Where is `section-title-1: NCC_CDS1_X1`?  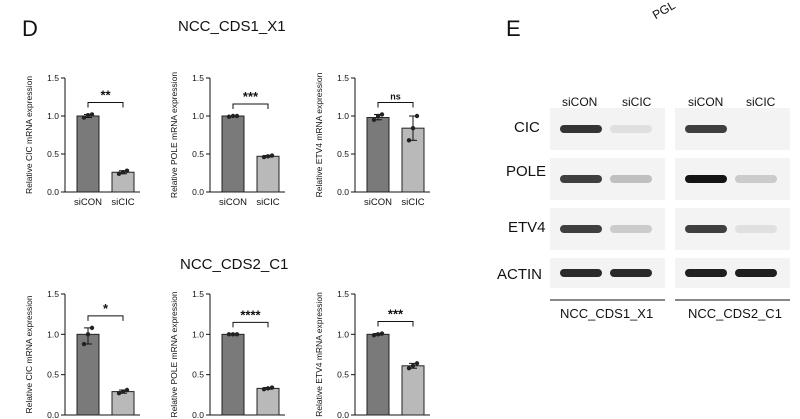
section-title-1: NCC_CDS1_X1 is located at coordinates (232, 26).